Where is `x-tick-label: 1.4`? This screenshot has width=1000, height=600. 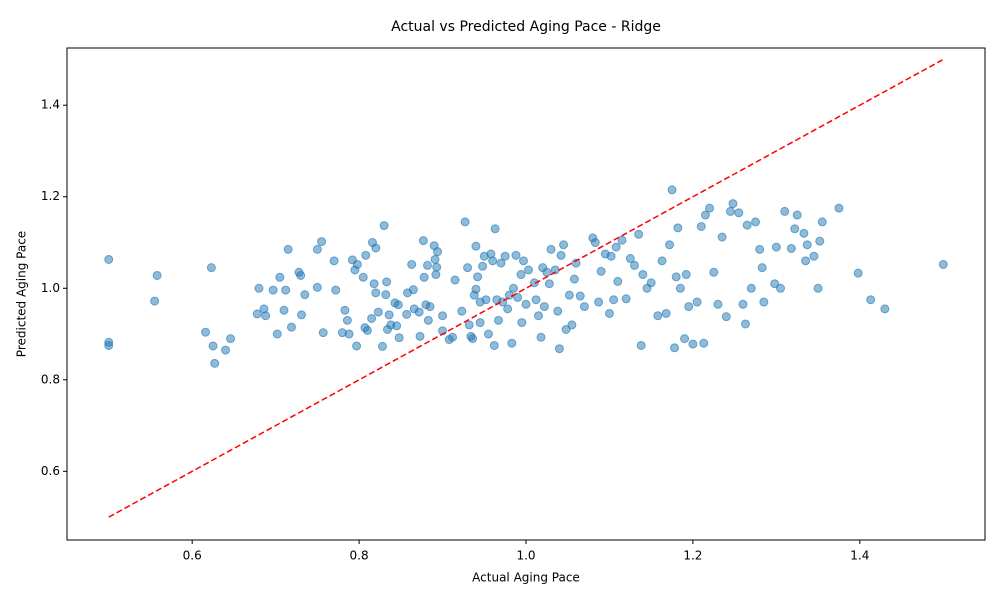 x-tick-label: 1.4 is located at coordinates (859, 556).